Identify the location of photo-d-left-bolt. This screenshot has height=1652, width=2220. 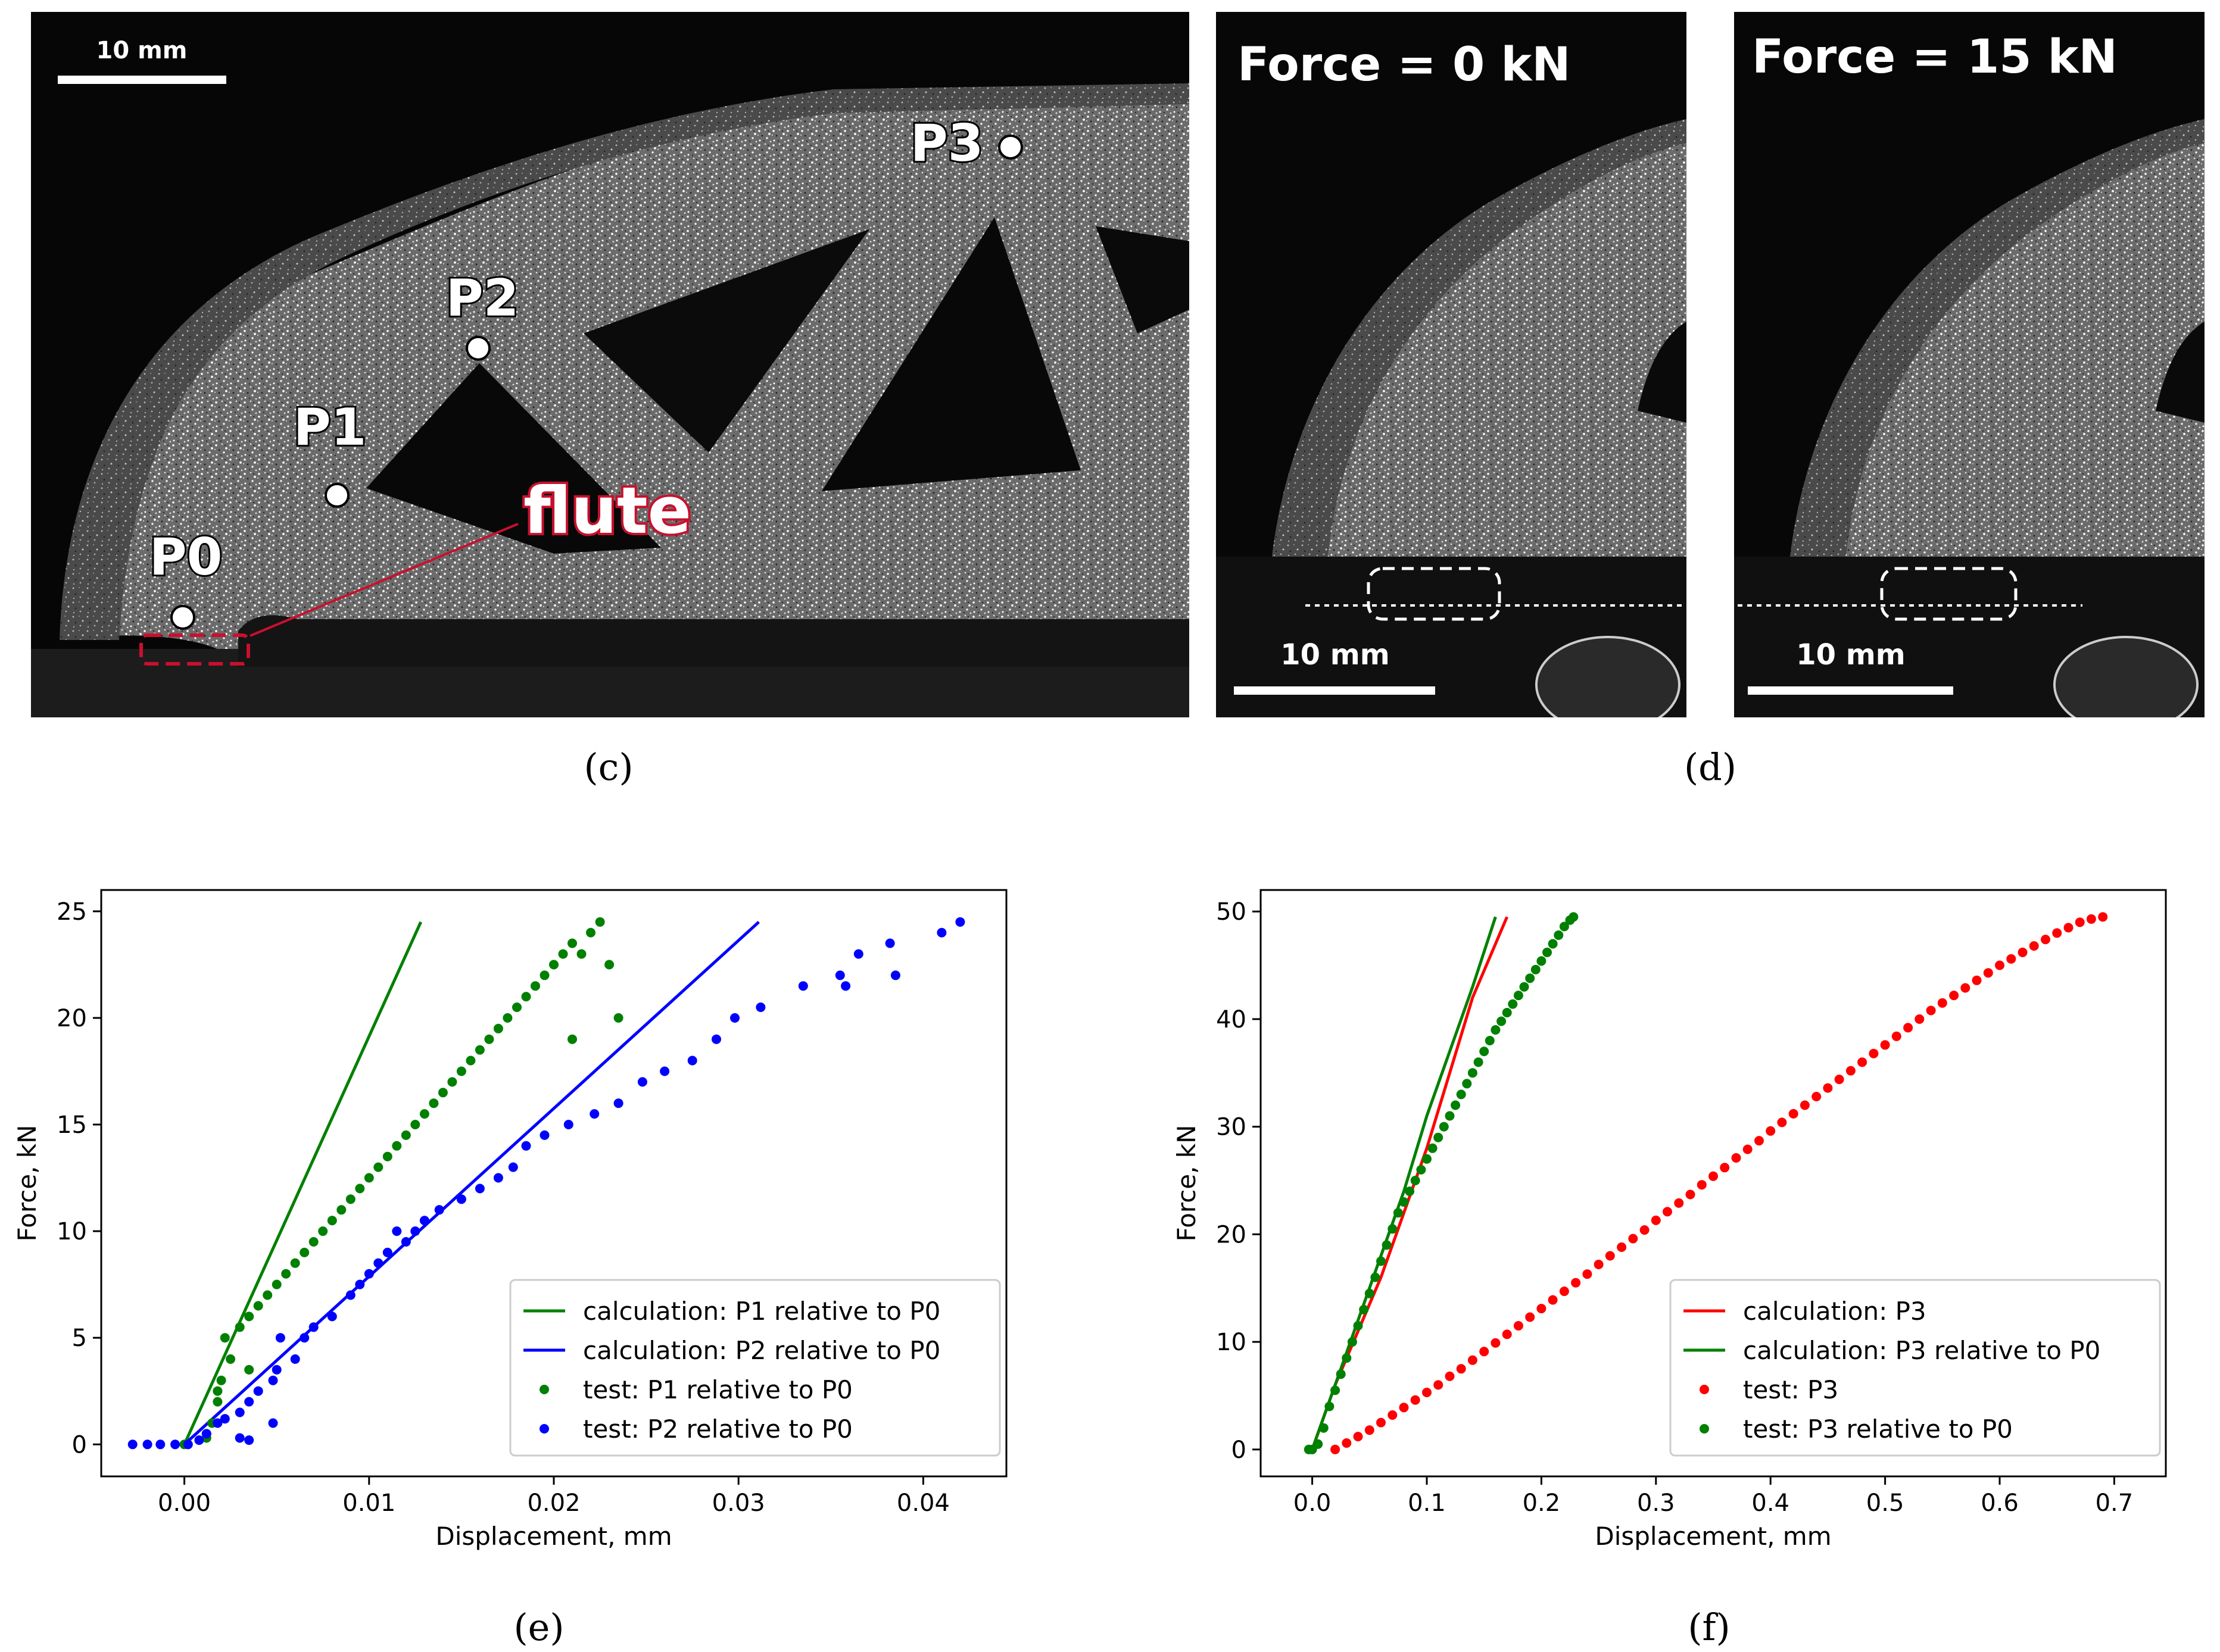
(1607, 676).